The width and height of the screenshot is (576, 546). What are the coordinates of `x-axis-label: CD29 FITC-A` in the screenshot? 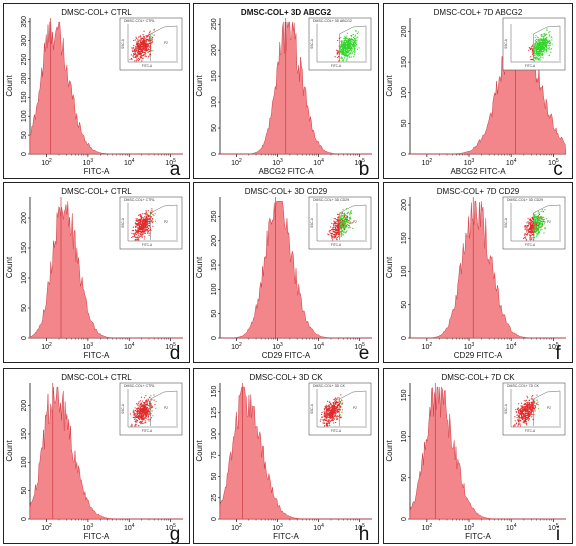 It's located at (478, 355).